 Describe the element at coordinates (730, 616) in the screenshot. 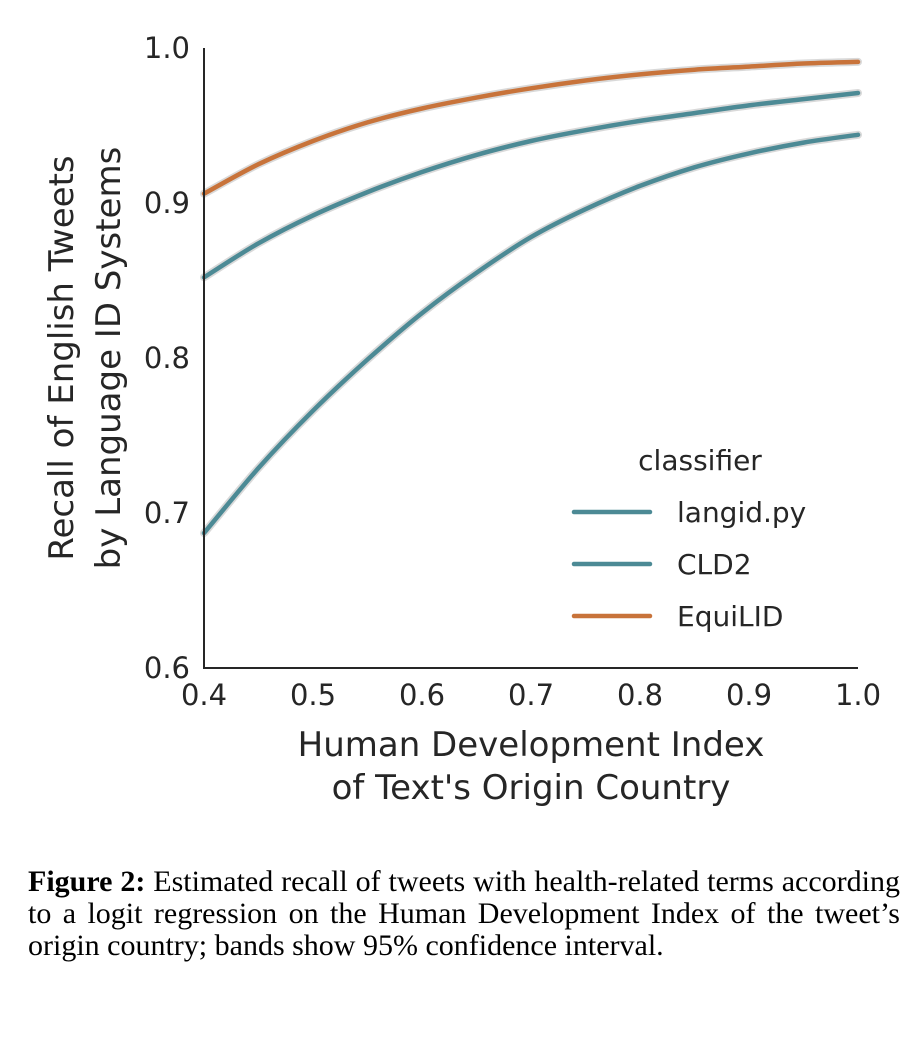

I see `legend-label: EquiLID` at that location.